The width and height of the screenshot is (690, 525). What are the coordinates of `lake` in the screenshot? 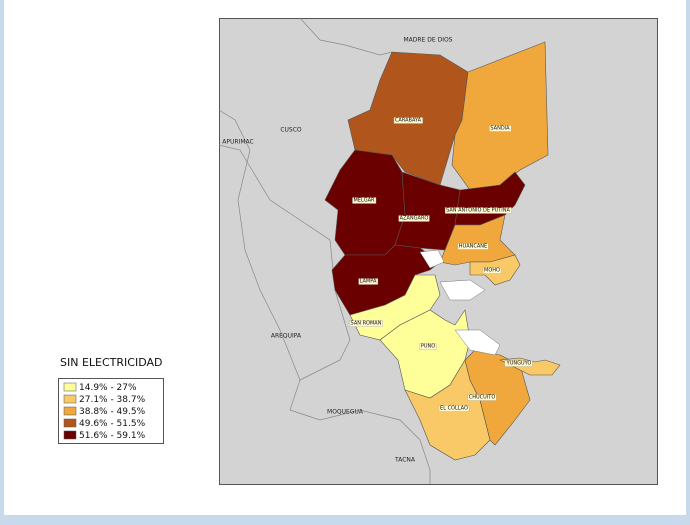 It's located at (460, 302).